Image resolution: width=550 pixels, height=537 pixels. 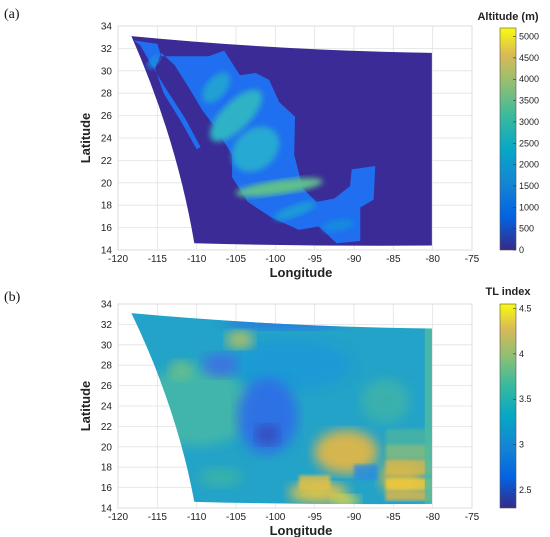 What do you see at coordinates (529, 122) in the screenshot?
I see `colorbar-tick-label: 3000` at bounding box center [529, 122].